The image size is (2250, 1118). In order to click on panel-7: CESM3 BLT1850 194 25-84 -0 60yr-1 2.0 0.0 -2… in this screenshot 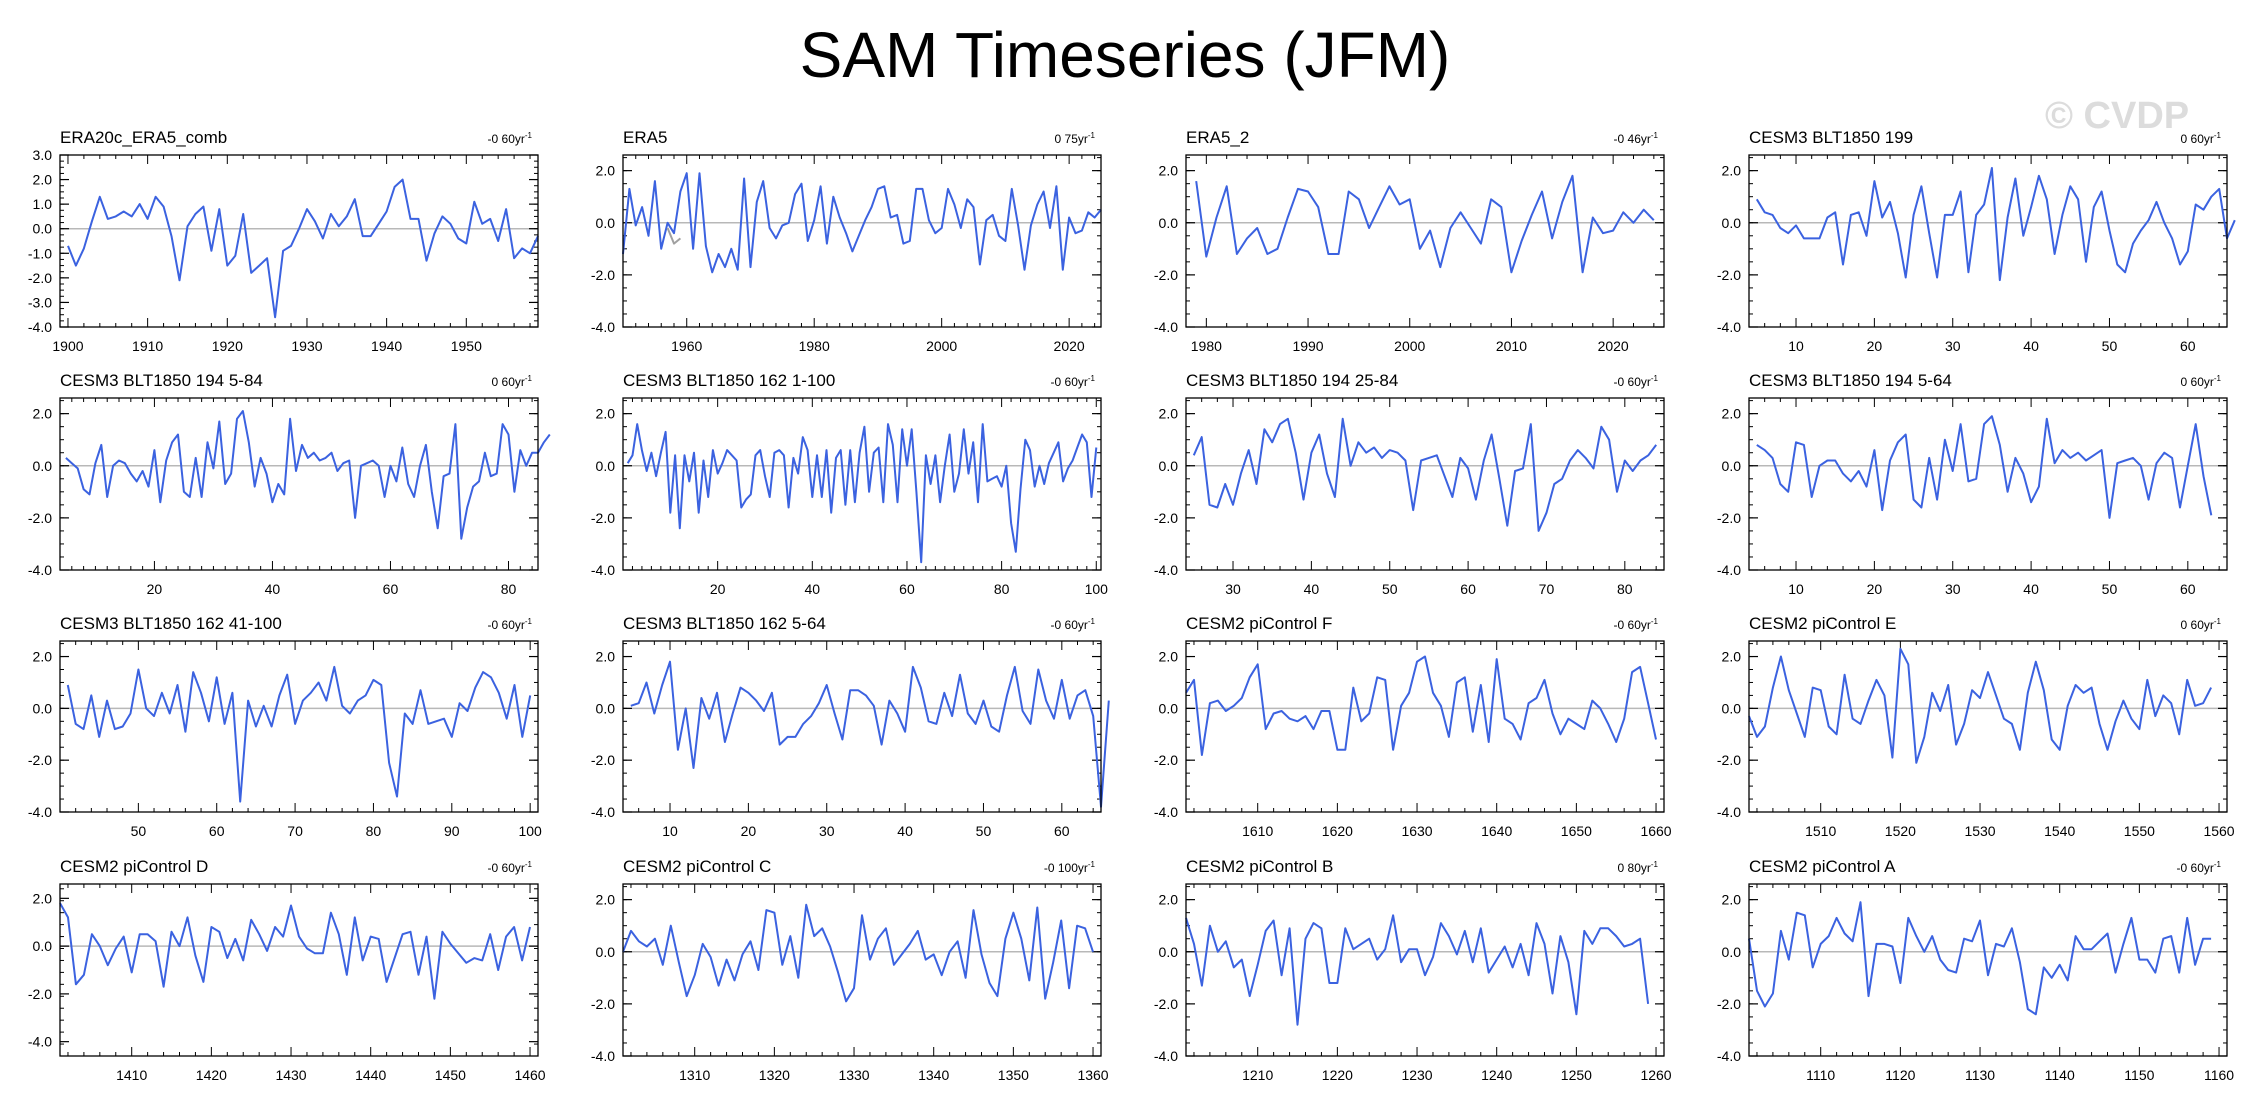, I will do `click(1409, 484)`.